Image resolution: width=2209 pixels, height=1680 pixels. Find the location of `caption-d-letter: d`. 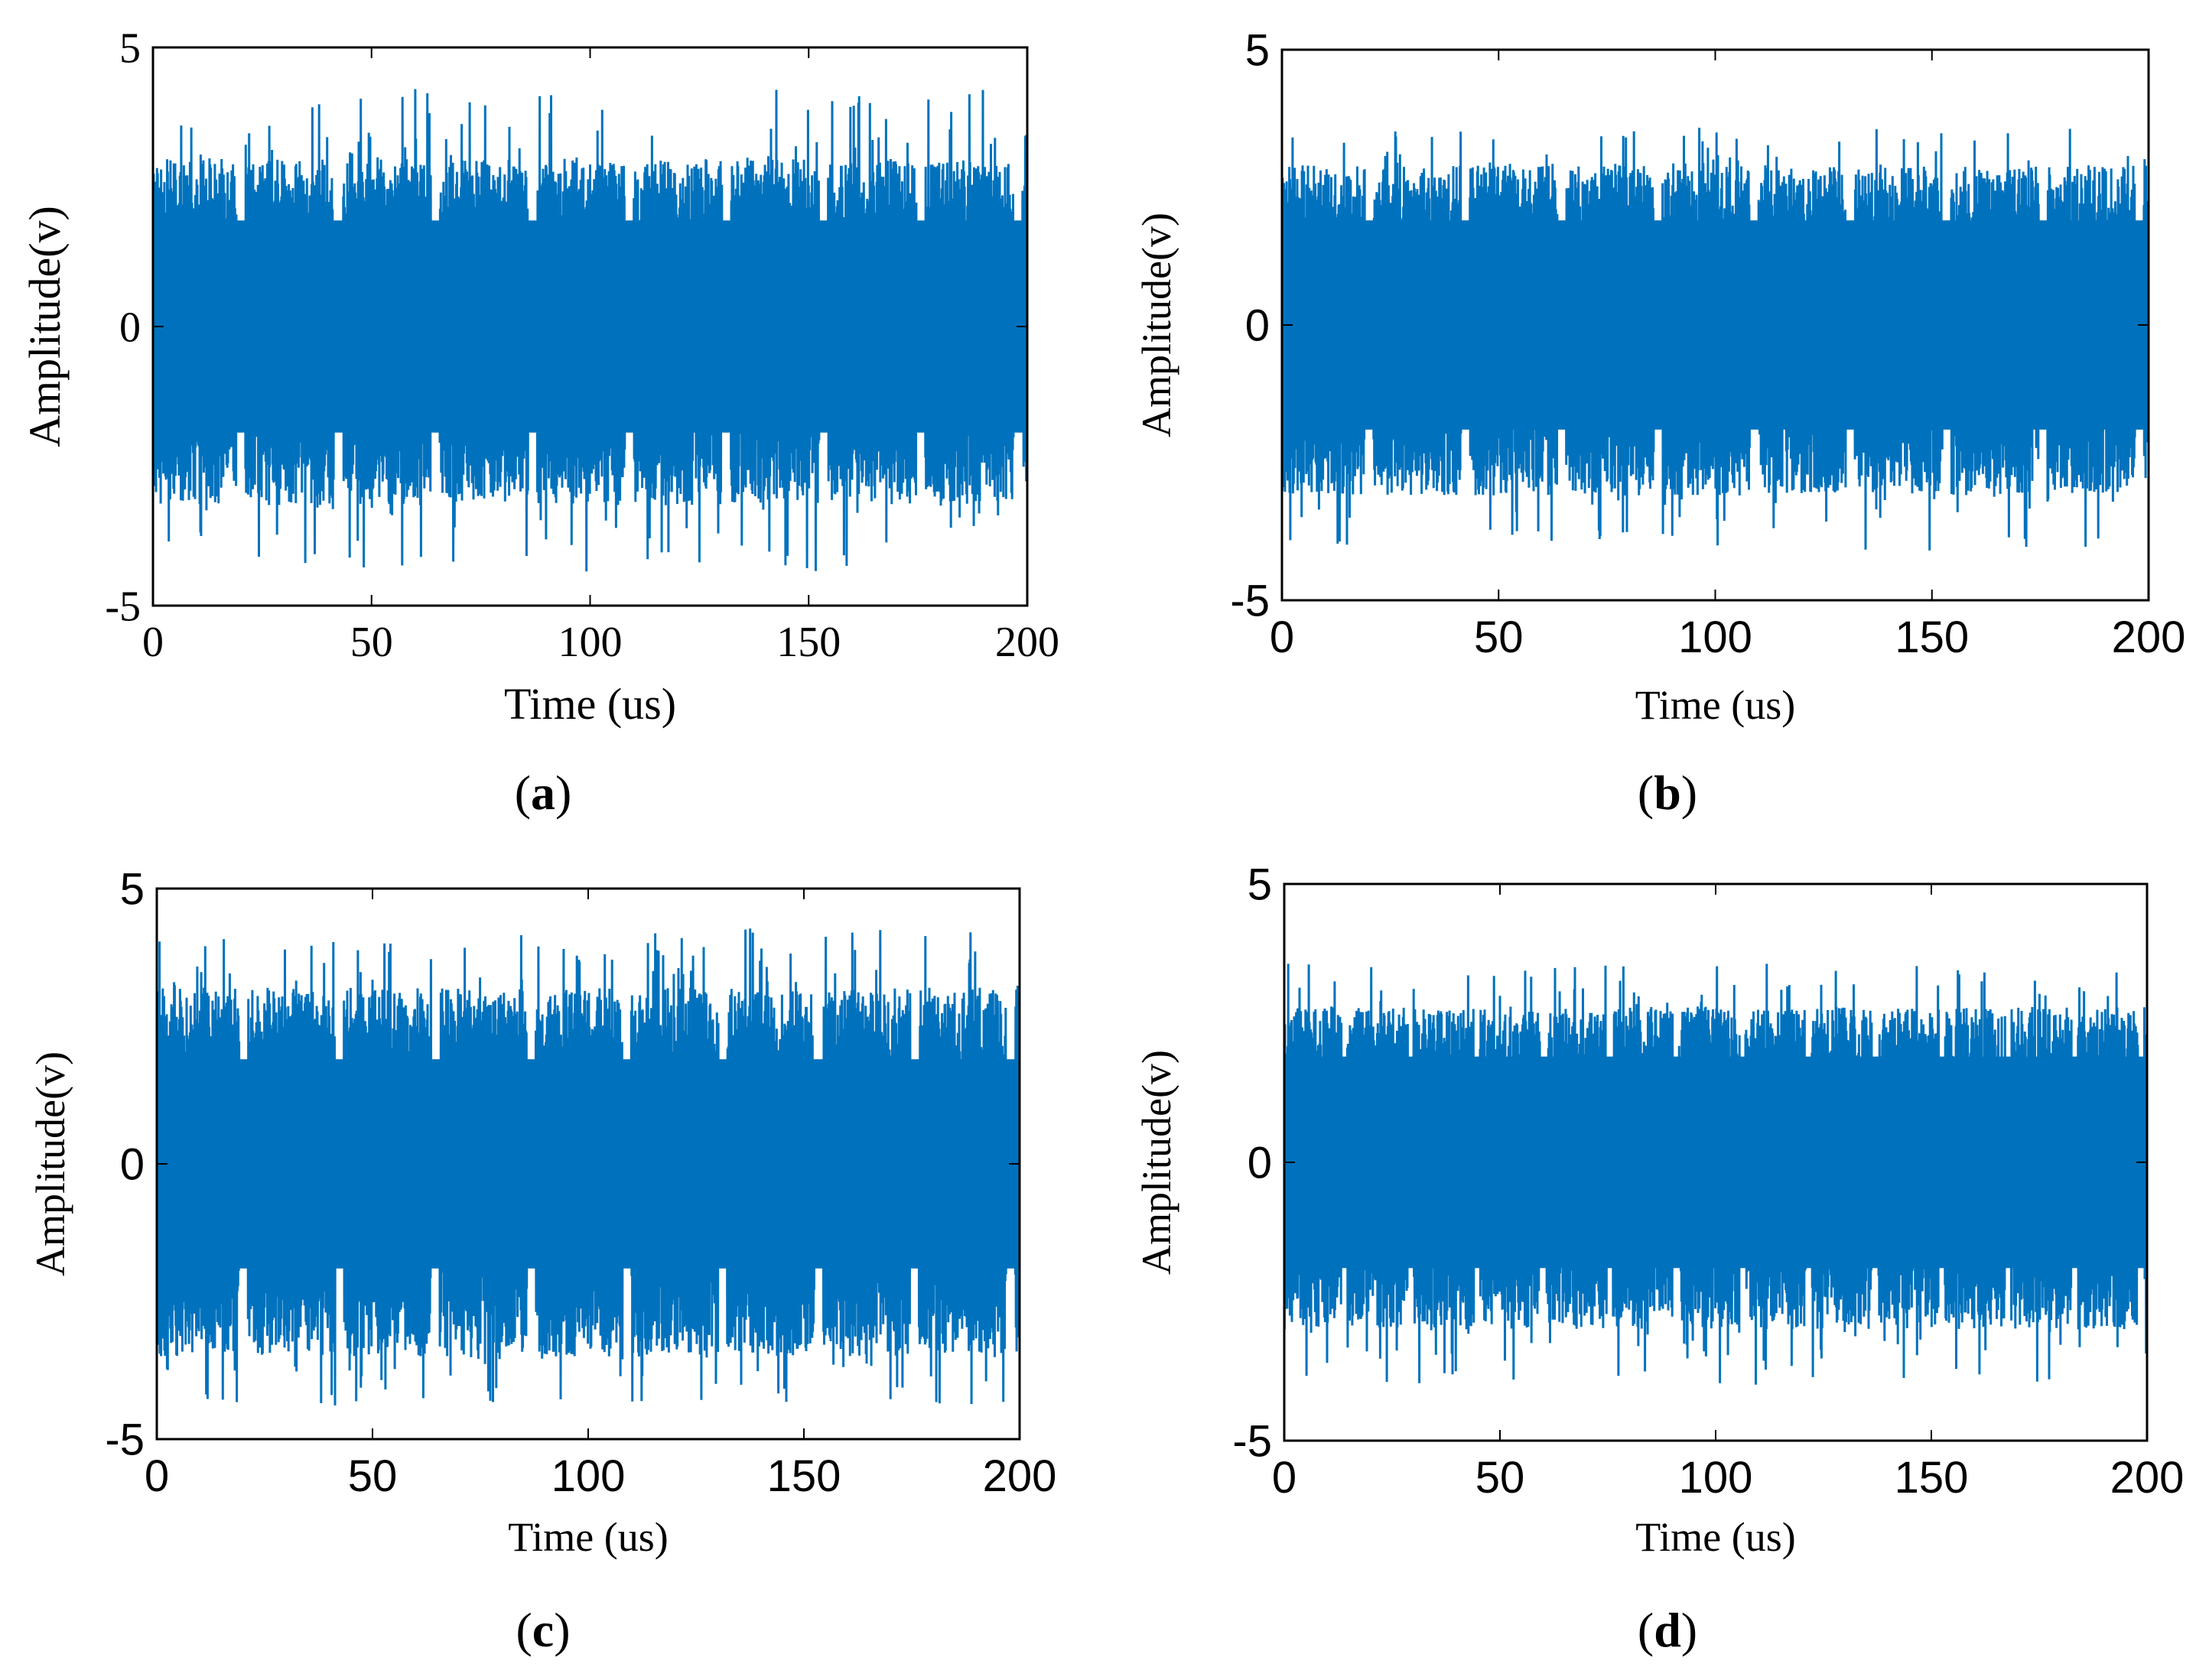

caption-d-letter: d is located at coordinates (1667, 1630).